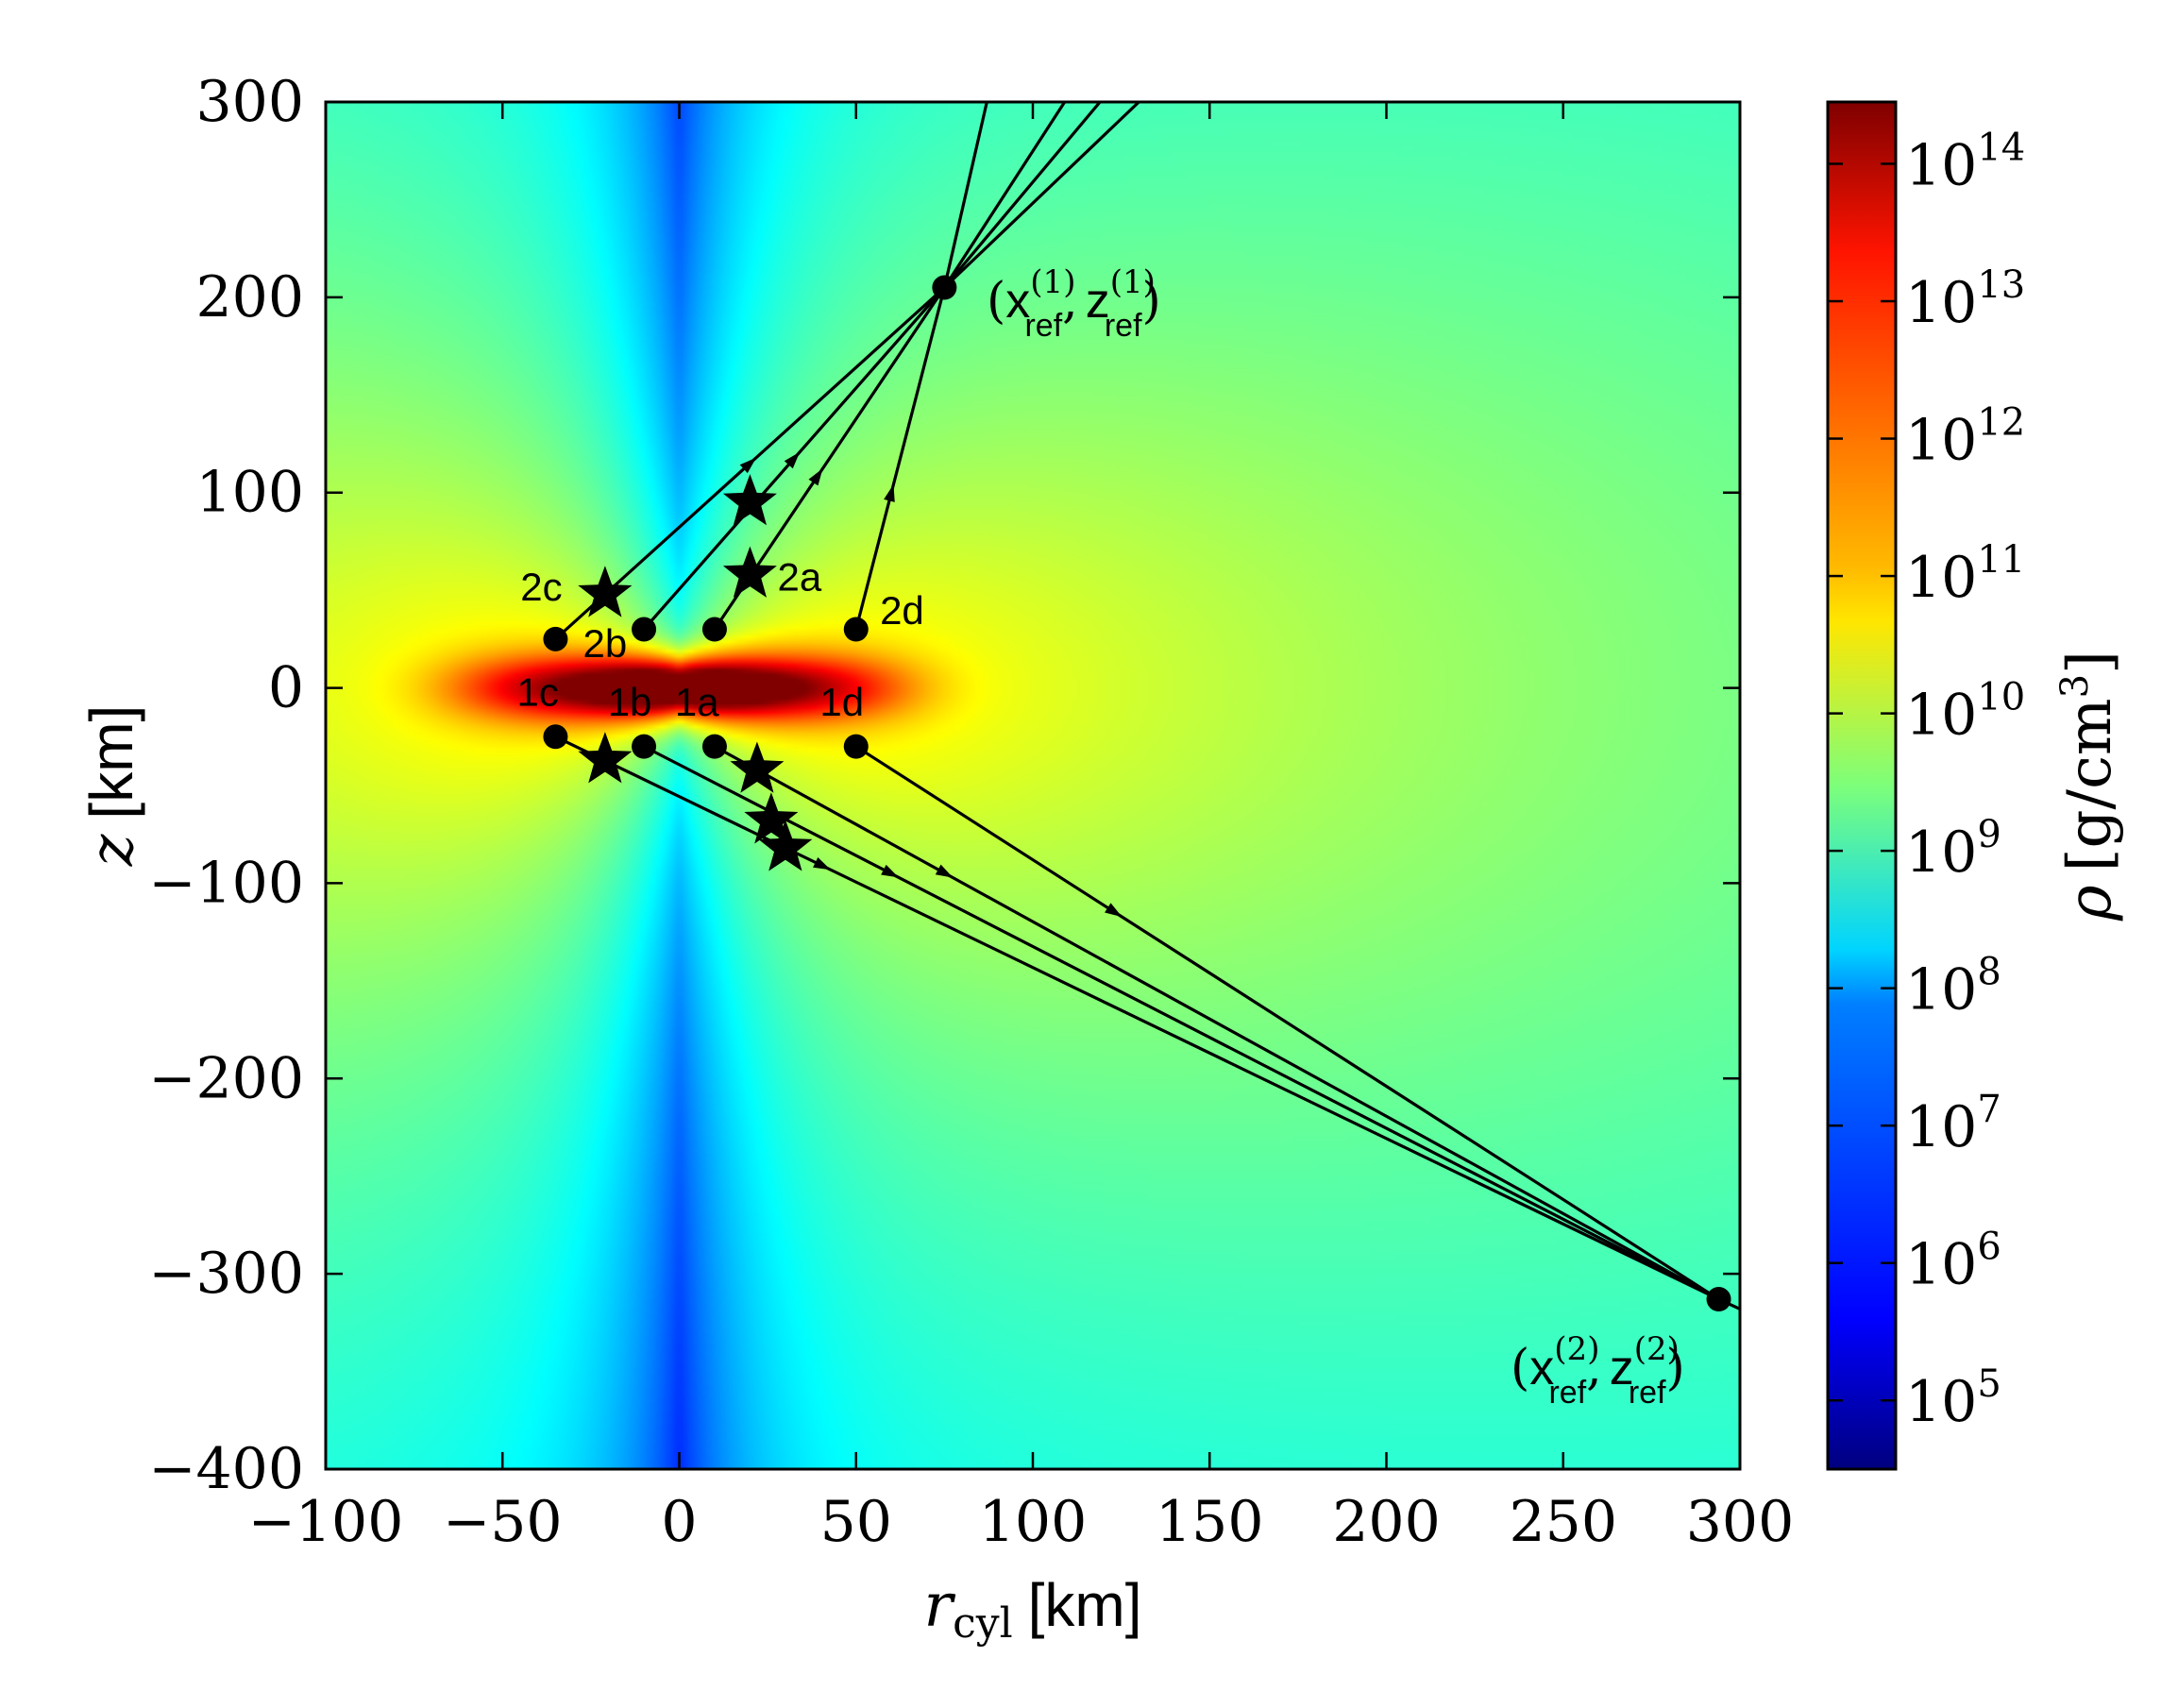  Describe the element at coordinates (841, 702) in the screenshot. I see `path-label-1d: 1d` at that location.